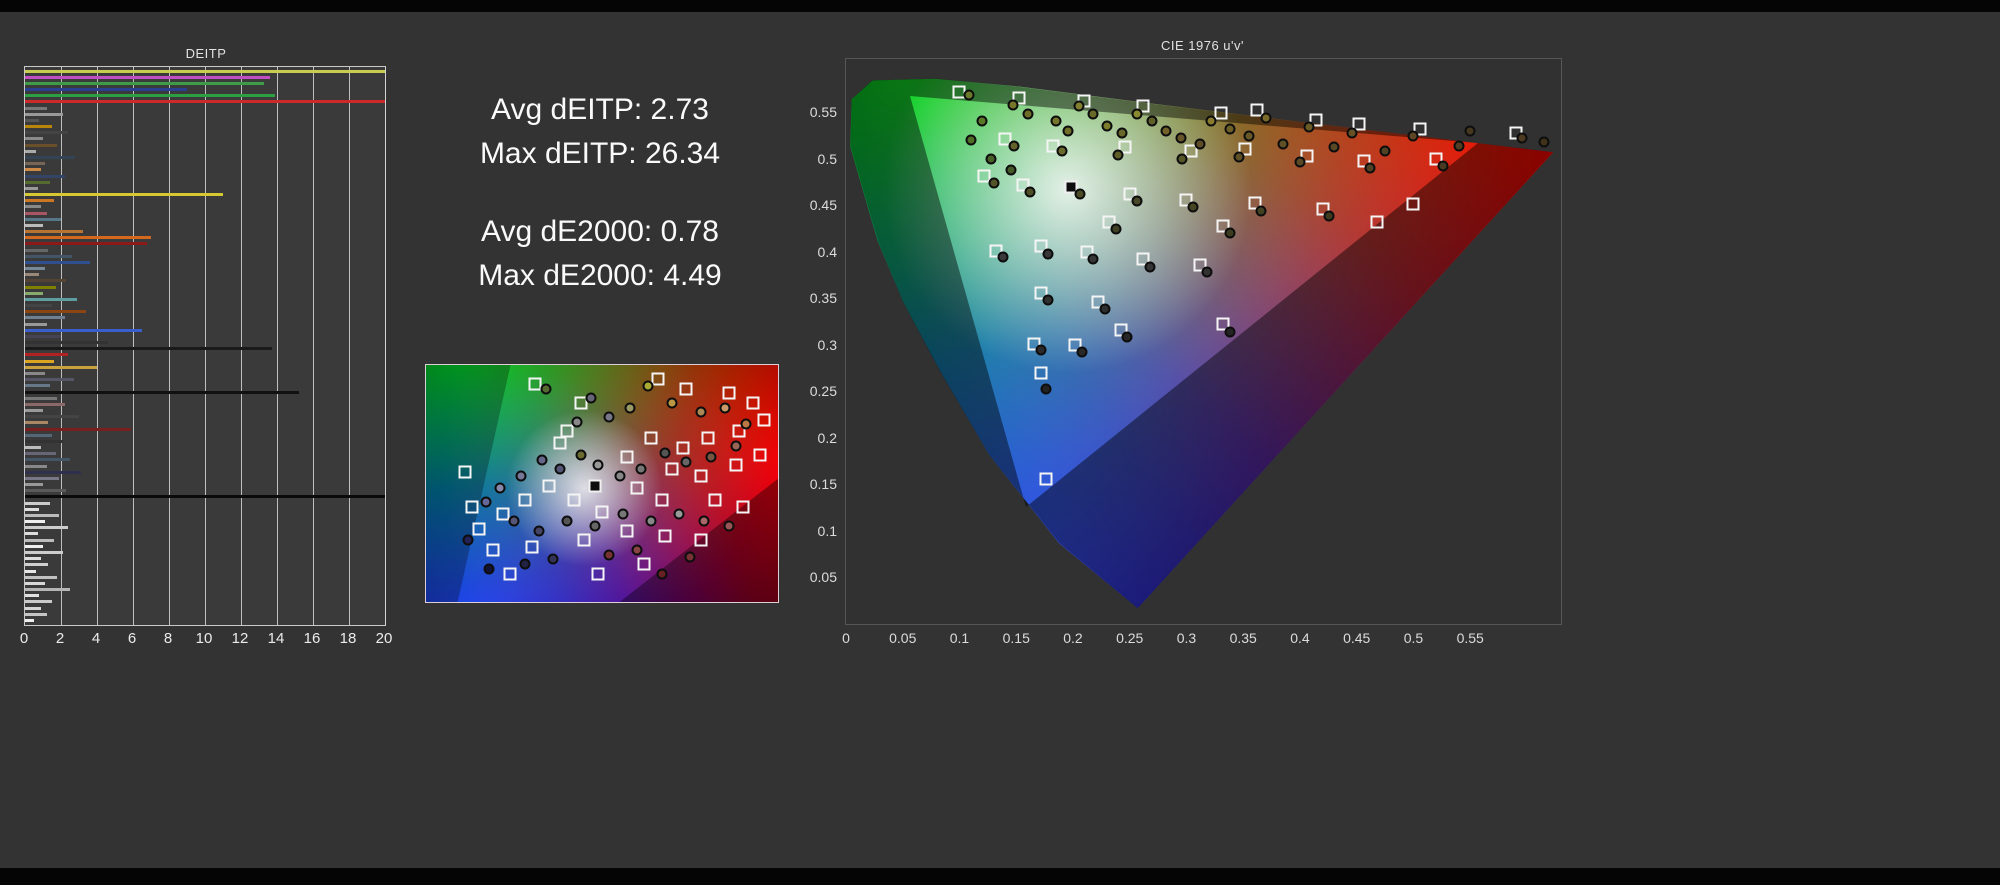 The width and height of the screenshot is (2000, 885). Describe the element at coordinates (205, 346) in the screenshot. I see `deitp-bars` at that location.